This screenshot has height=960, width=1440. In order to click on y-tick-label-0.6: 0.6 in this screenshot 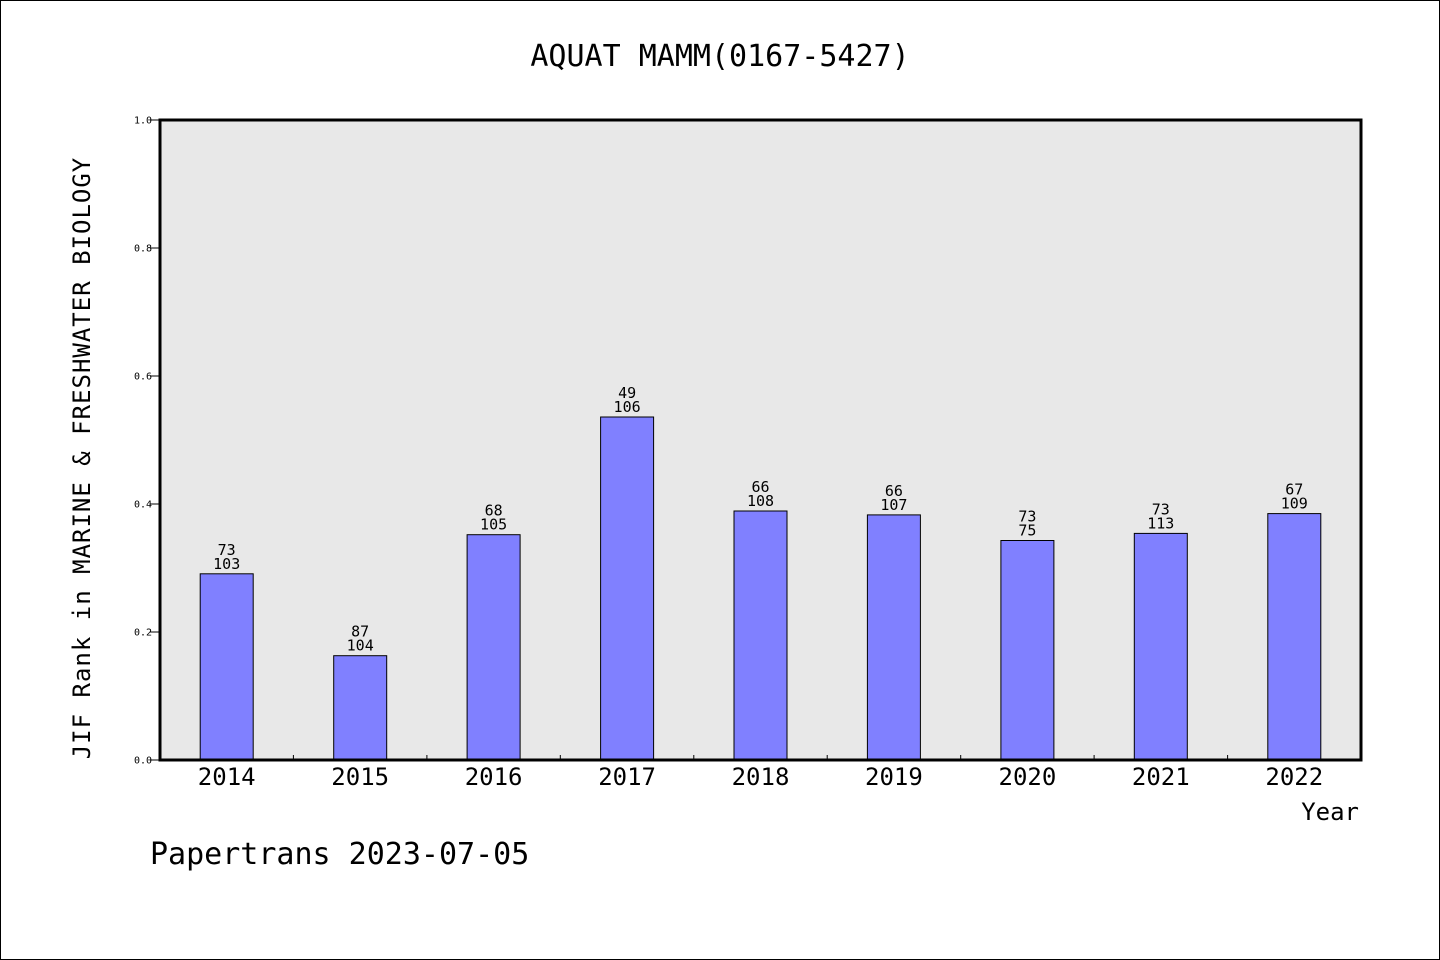, I will do `click(143, 377)`.